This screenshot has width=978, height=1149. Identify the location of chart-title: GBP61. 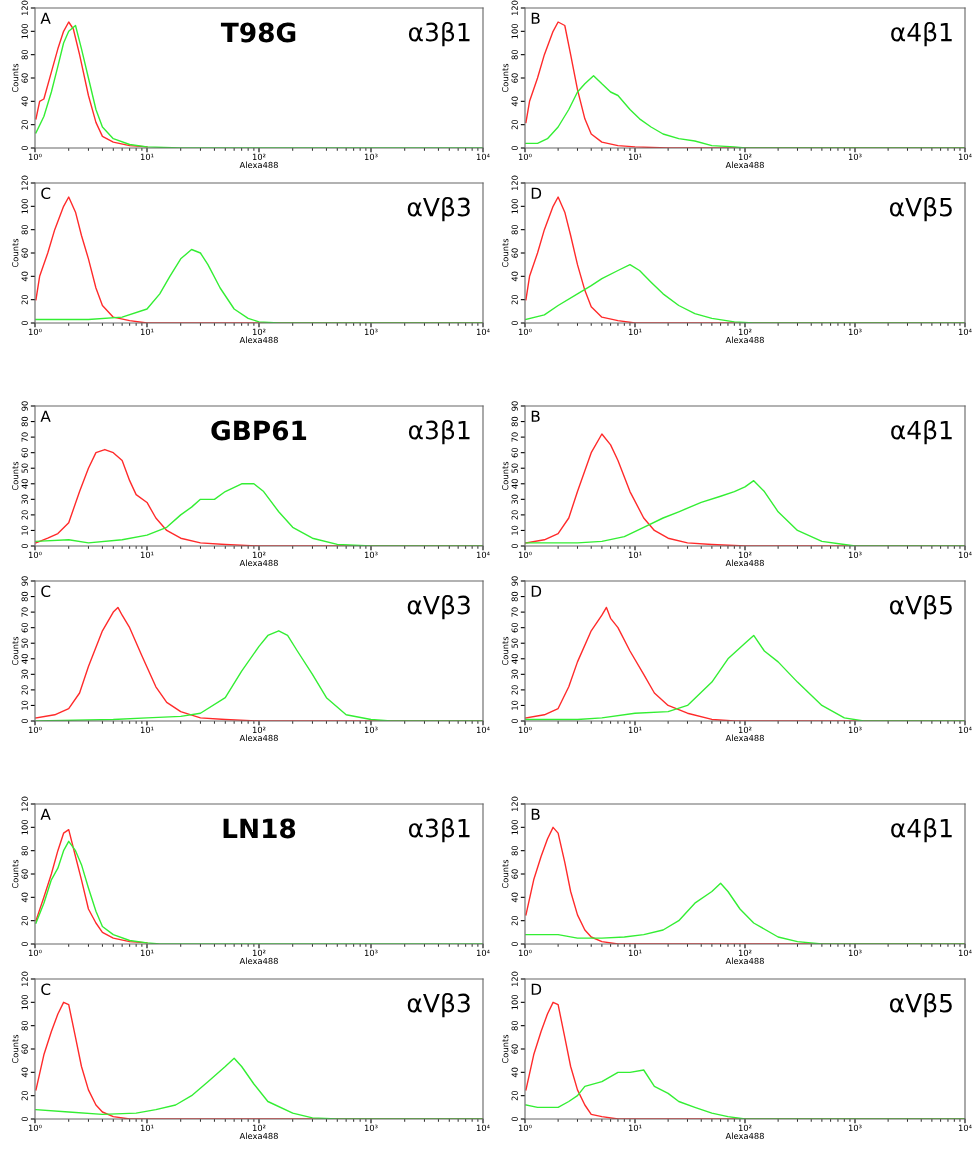
(259, 430).